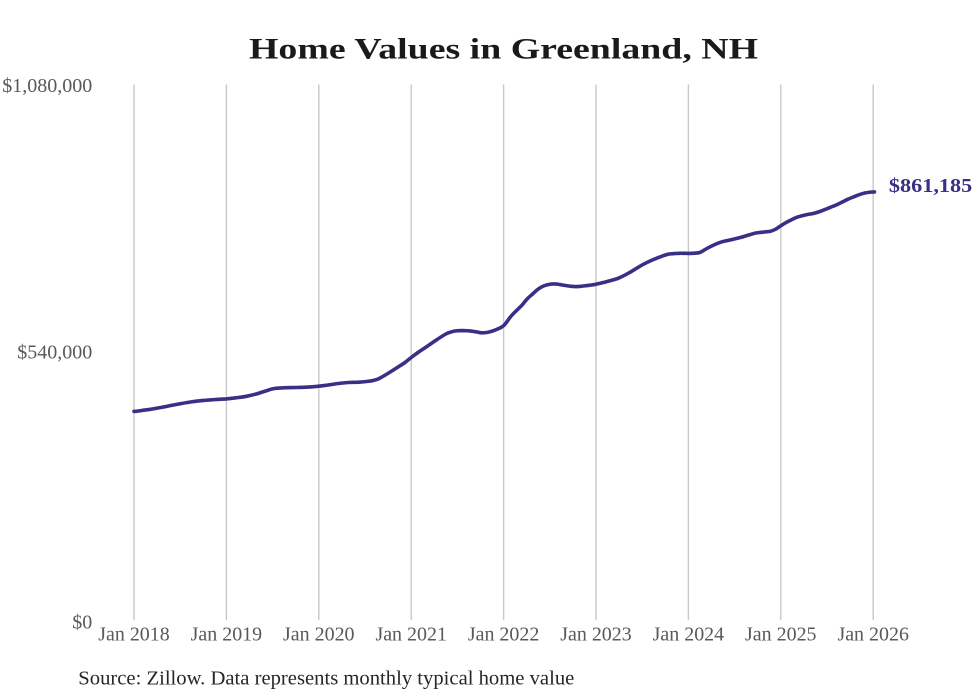 Image resolution: width=980 pixels, height=699 pixels. What do you see at coordinates (319, 635) in the screenshot?
I see `svg-text: Jan 2020` at bounding box center [319, 635].